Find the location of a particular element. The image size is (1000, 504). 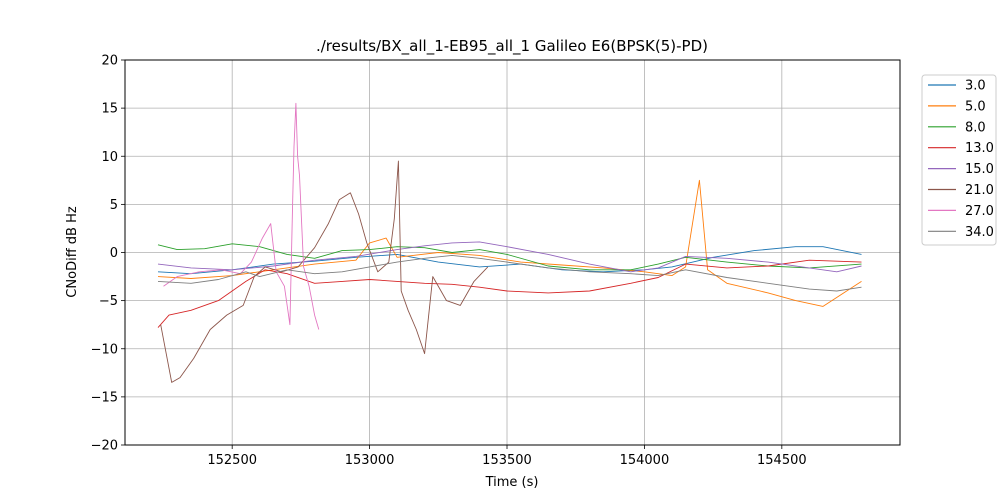

legend-frame is located at coordinates (959, 160).